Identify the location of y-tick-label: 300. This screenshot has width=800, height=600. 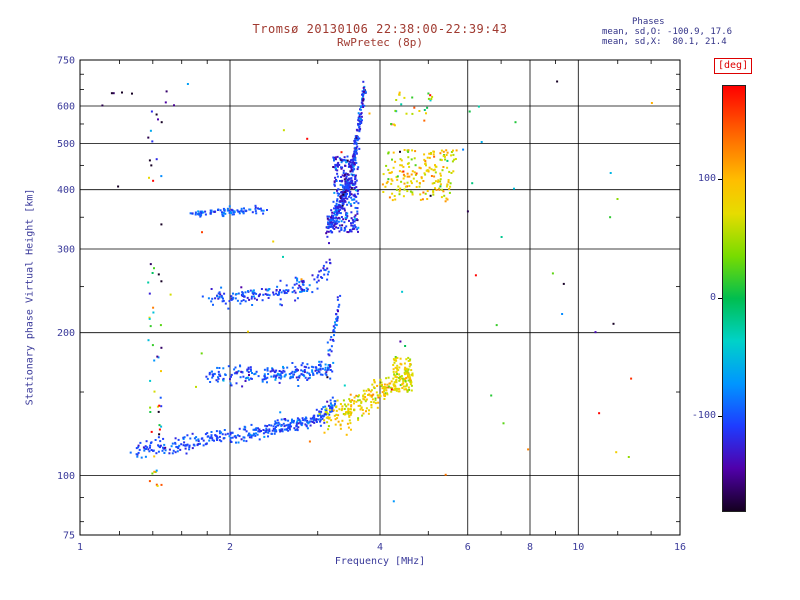
(66, 250).